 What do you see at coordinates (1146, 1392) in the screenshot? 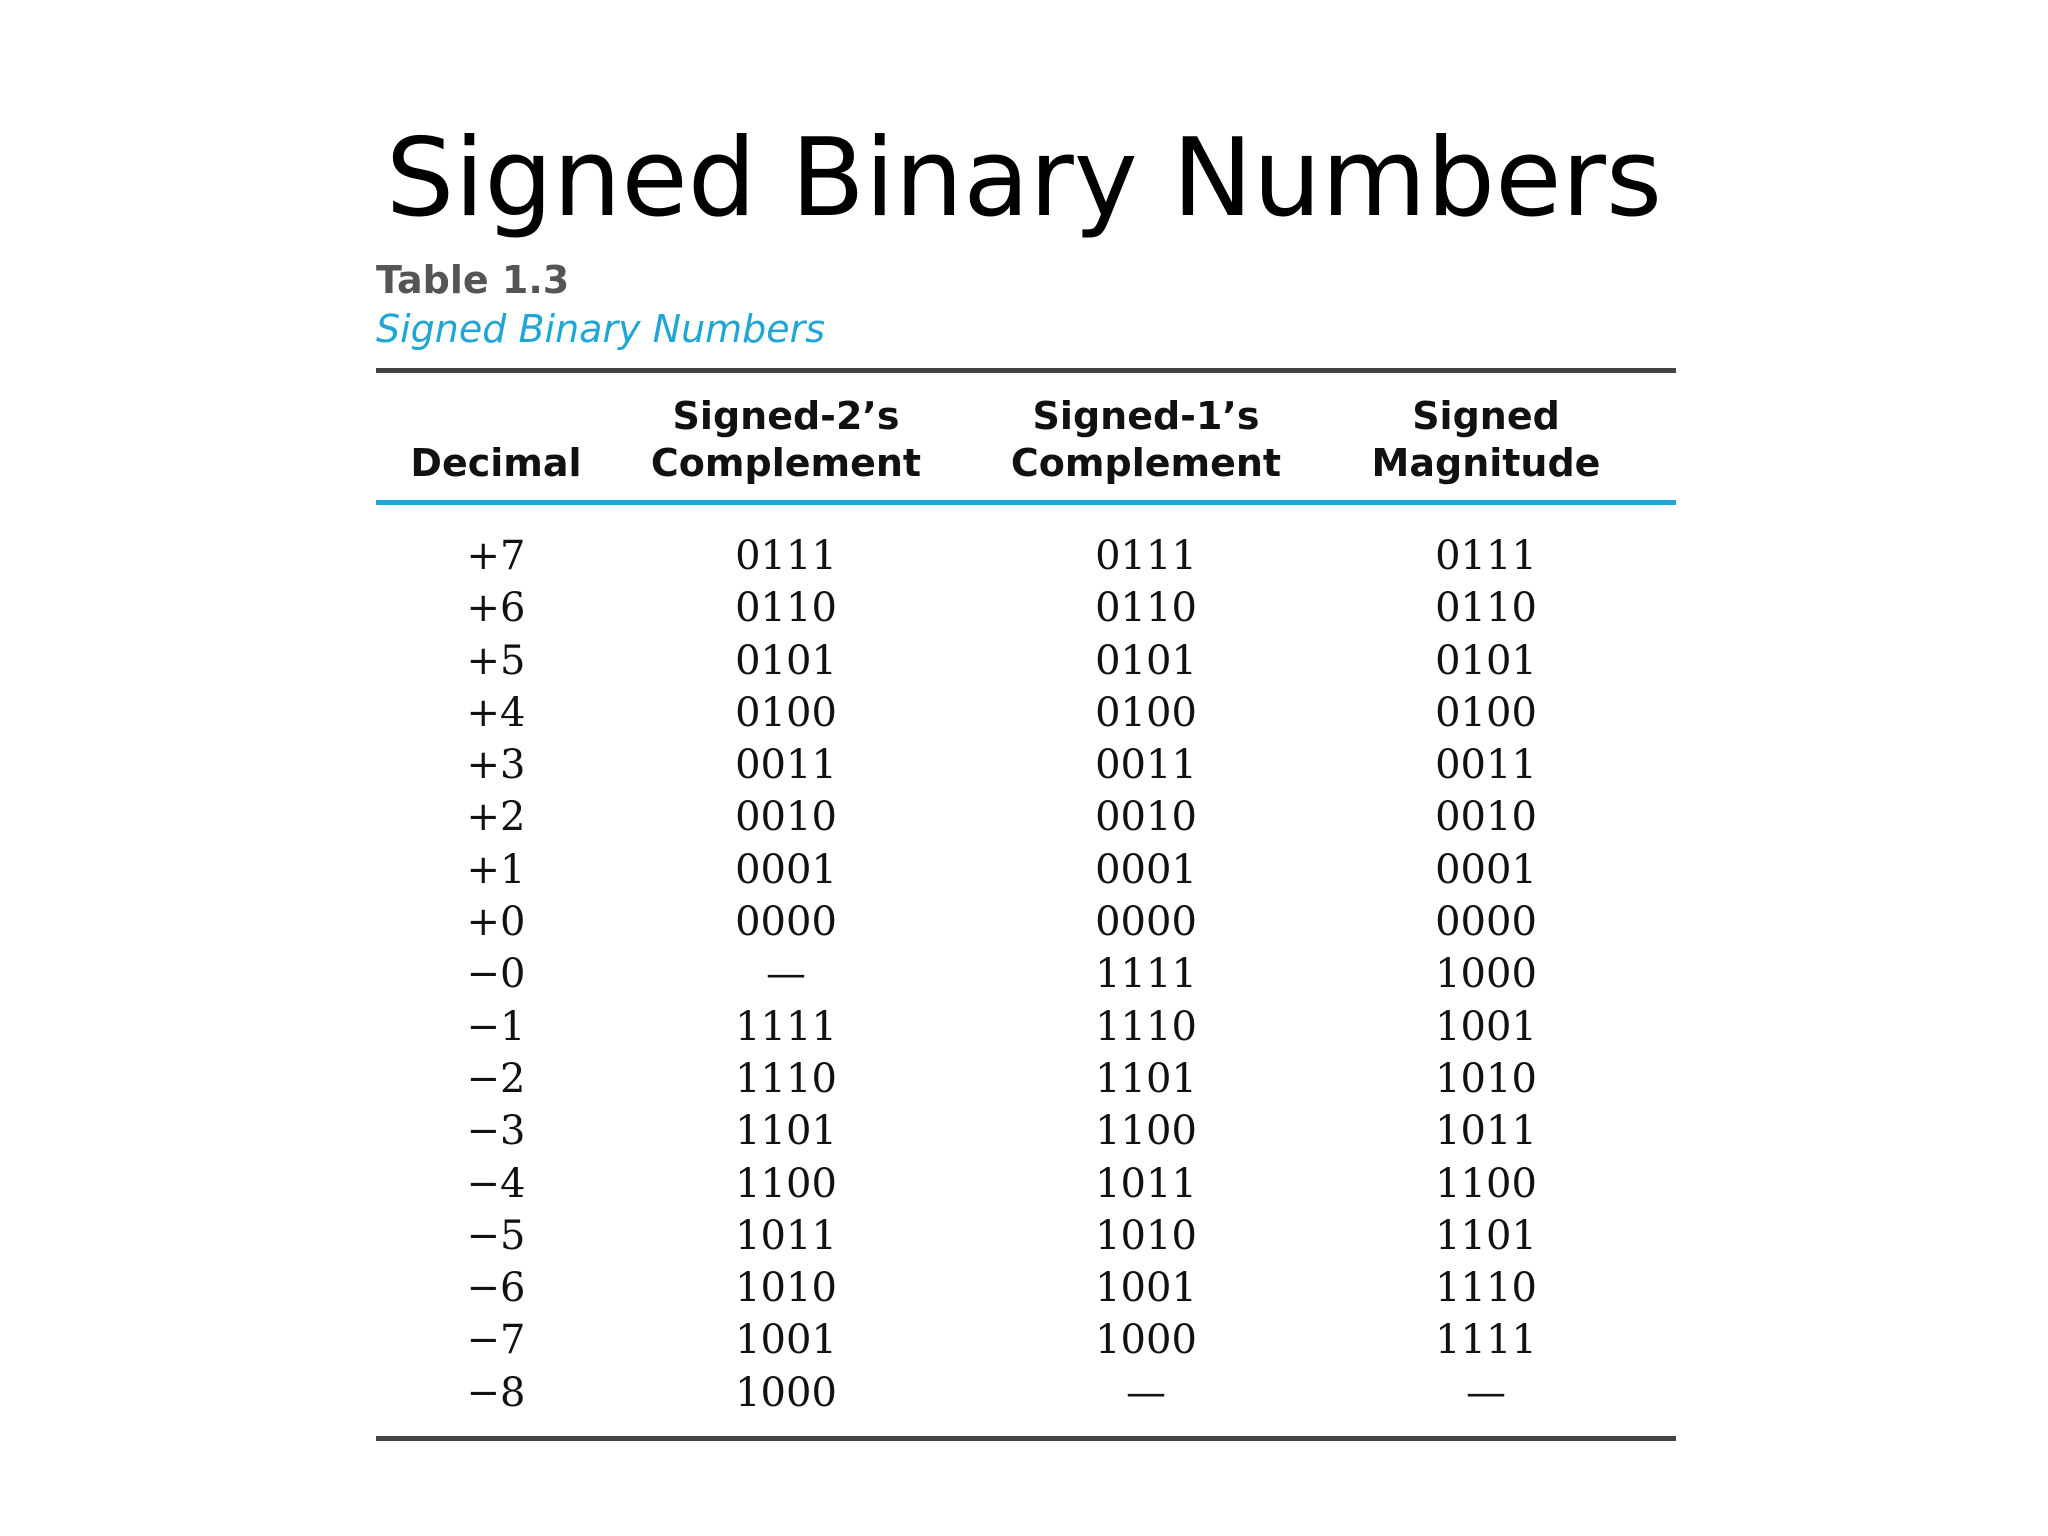
I see `cell-1s-complement: —` at bounding box center [1146, 1392].